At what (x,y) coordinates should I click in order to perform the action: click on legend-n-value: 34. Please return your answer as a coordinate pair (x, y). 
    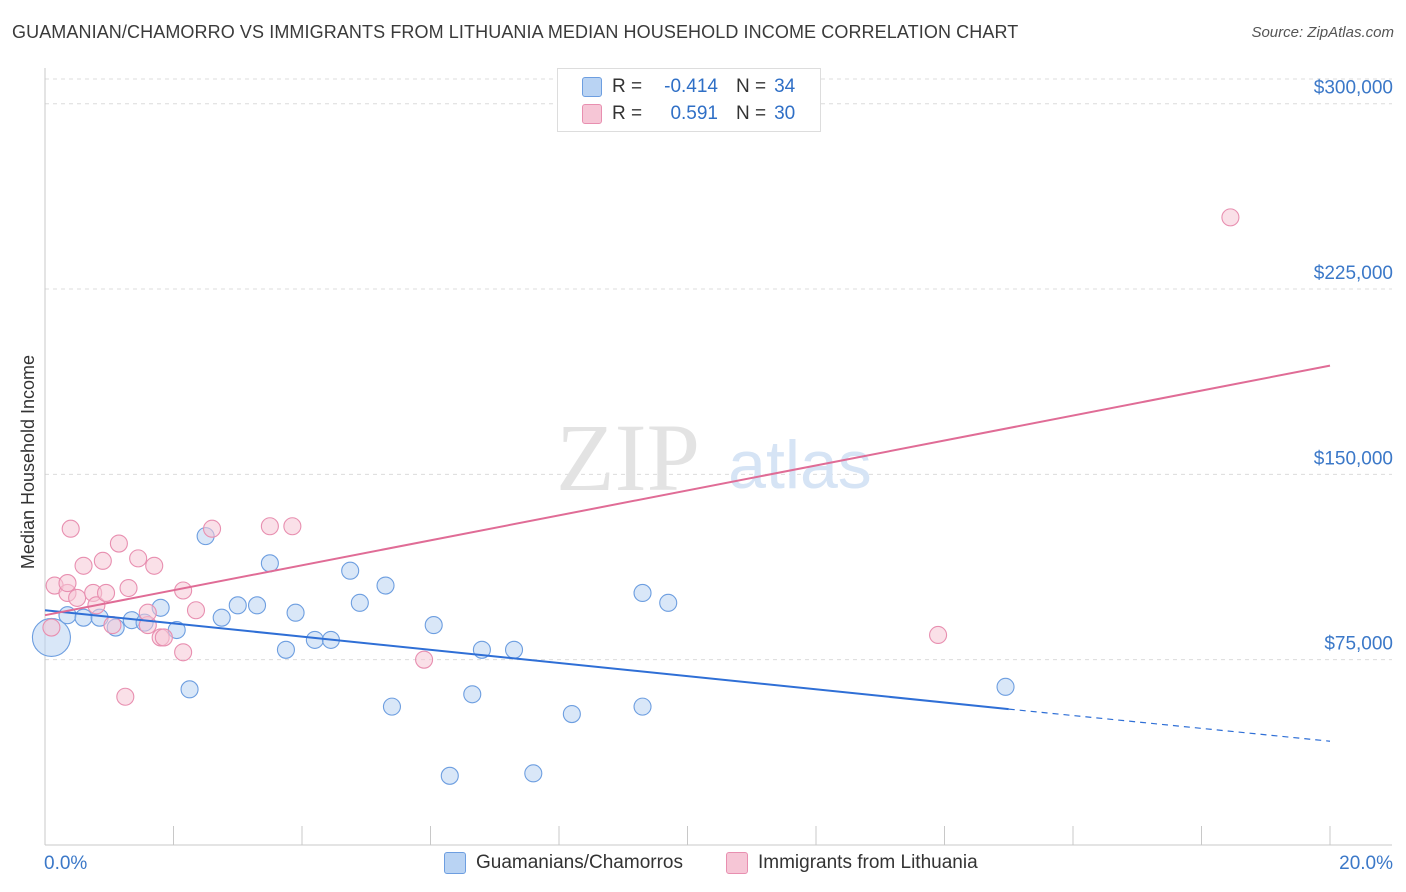
    Looking at the image, I should click on (785, 86).